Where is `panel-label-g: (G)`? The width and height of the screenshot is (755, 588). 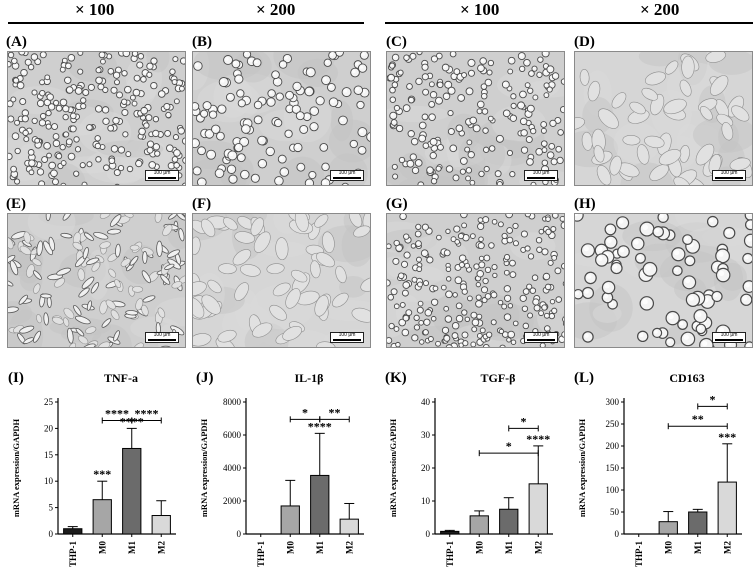 panel-label-g: (G) is located at coordinates (397, 204).